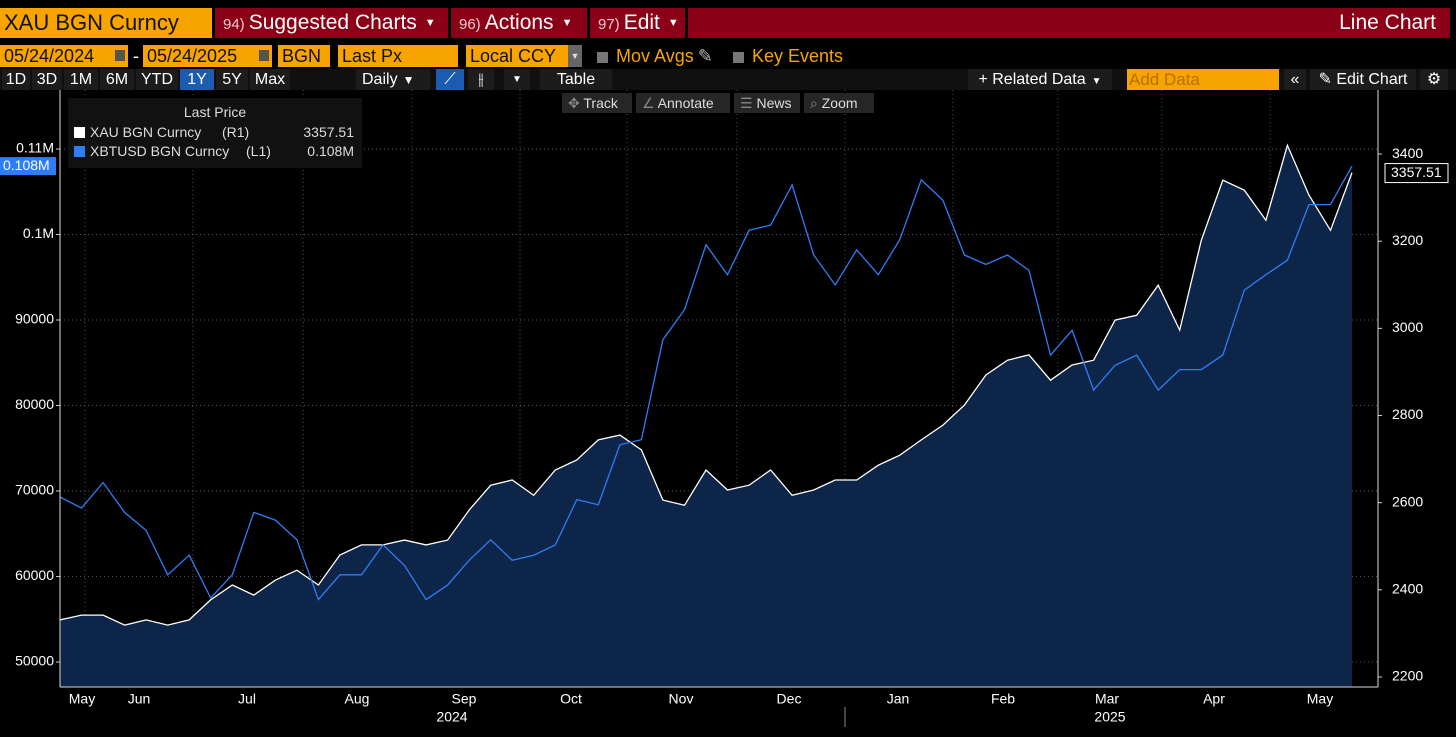 Image resolution: width=1456 pixels, height=737 pixels. What do you see at coordinates (34, 490) in the screenshot?
I see `y-tick-label: 70000` at bounding box center [34, 490].